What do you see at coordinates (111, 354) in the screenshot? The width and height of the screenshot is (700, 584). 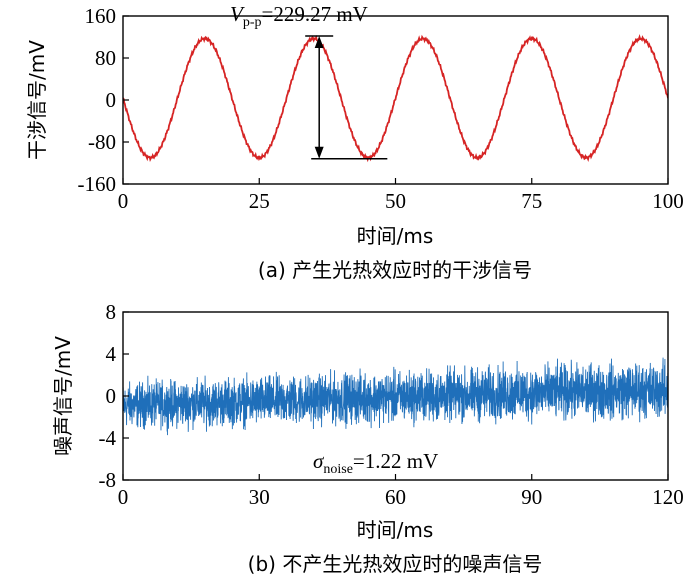 I see `y-tick-label: 4` at bounding box center [111, 354].